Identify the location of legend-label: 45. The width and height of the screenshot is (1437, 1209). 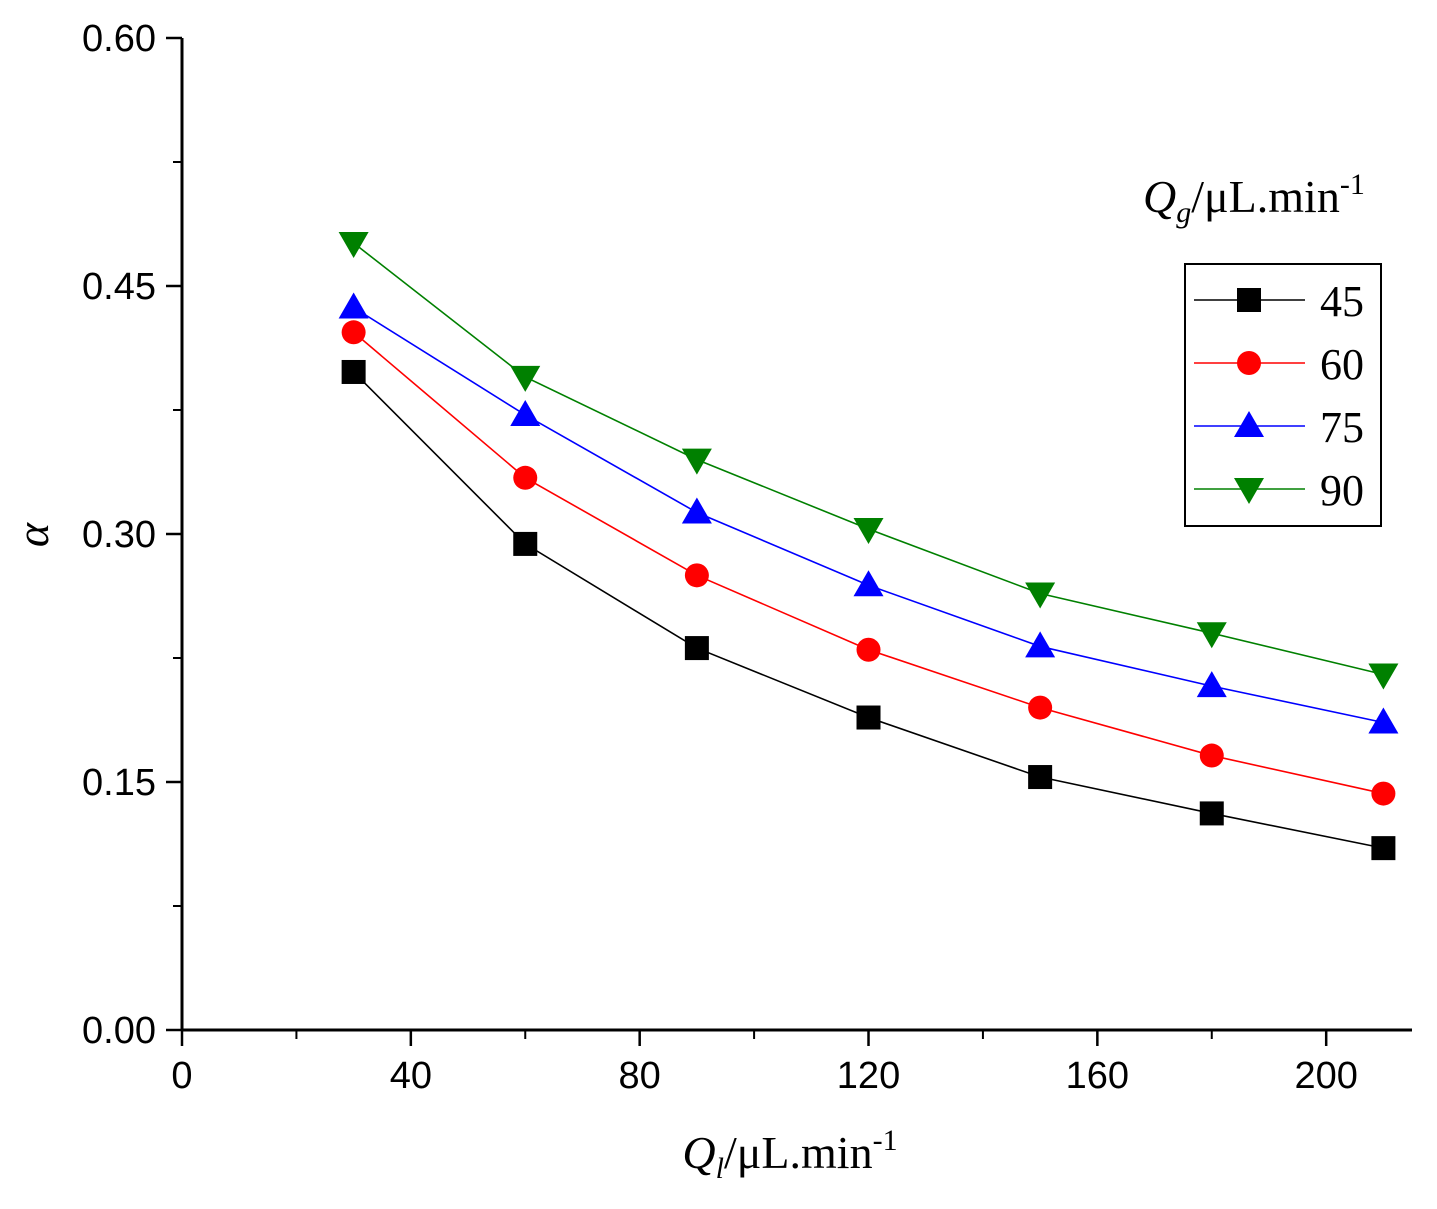
(1342, 301).